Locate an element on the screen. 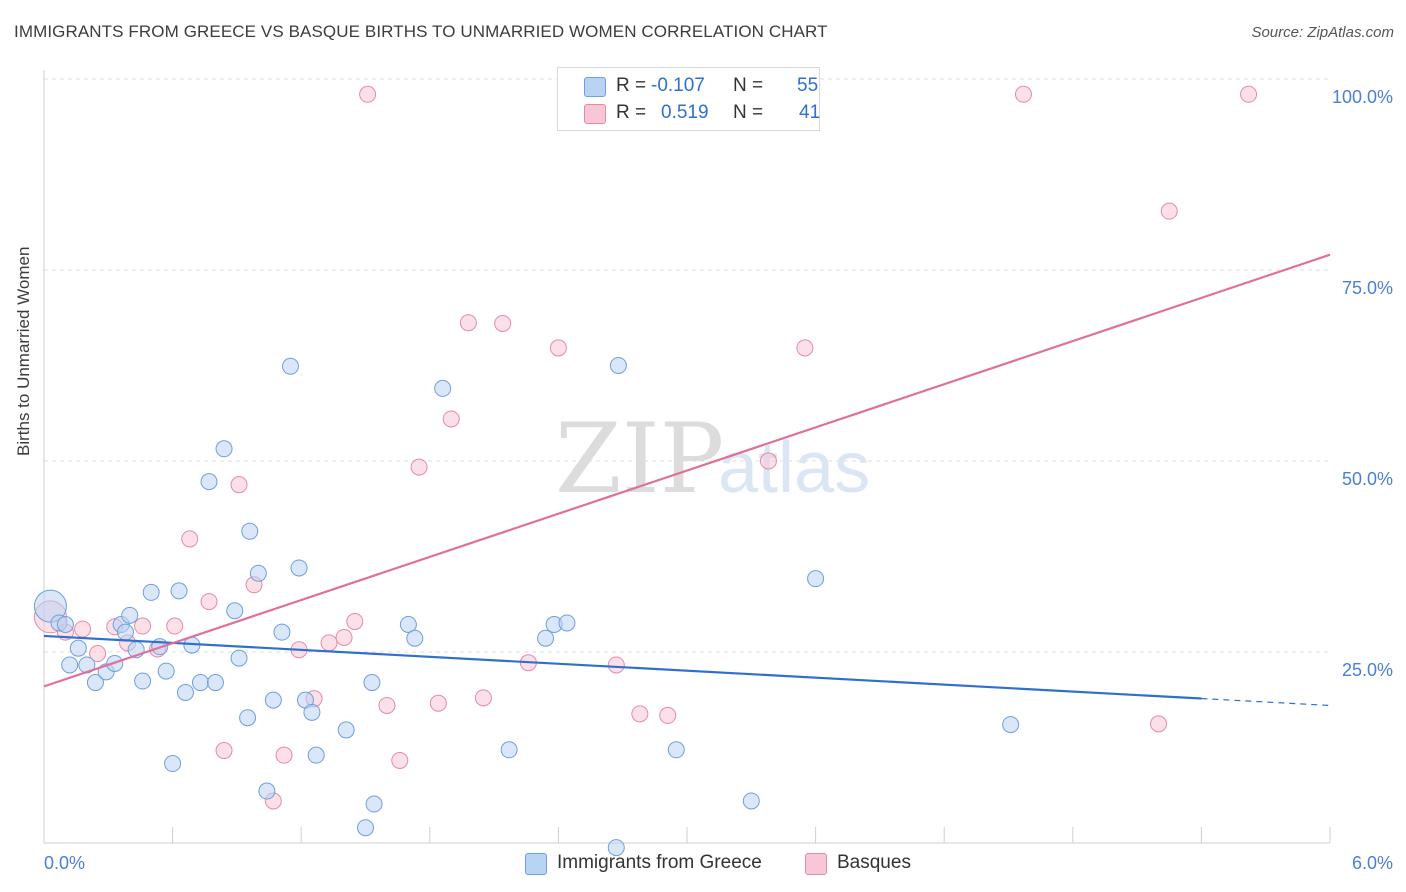 This screenshot has width=1406, height=892. watermark-zip: ZIP is located at coordinates (639, 459).